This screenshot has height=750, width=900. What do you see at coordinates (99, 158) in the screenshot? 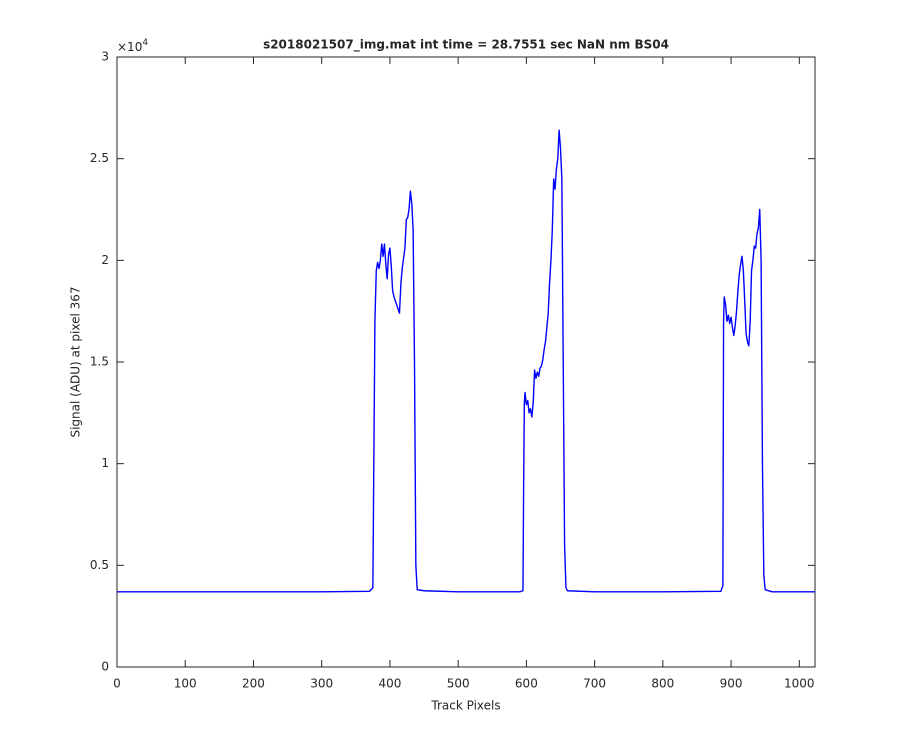
I see `y-tick-label: 2.5` at bounding box center [99, 158].